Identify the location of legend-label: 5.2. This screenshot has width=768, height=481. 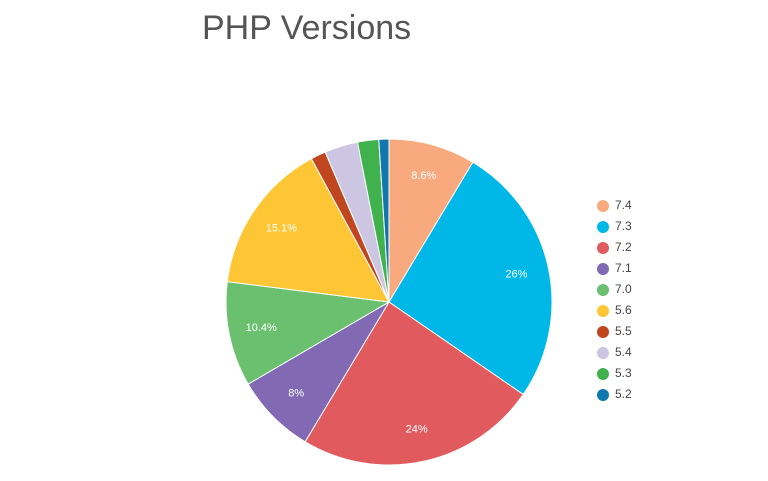
(623, 394).